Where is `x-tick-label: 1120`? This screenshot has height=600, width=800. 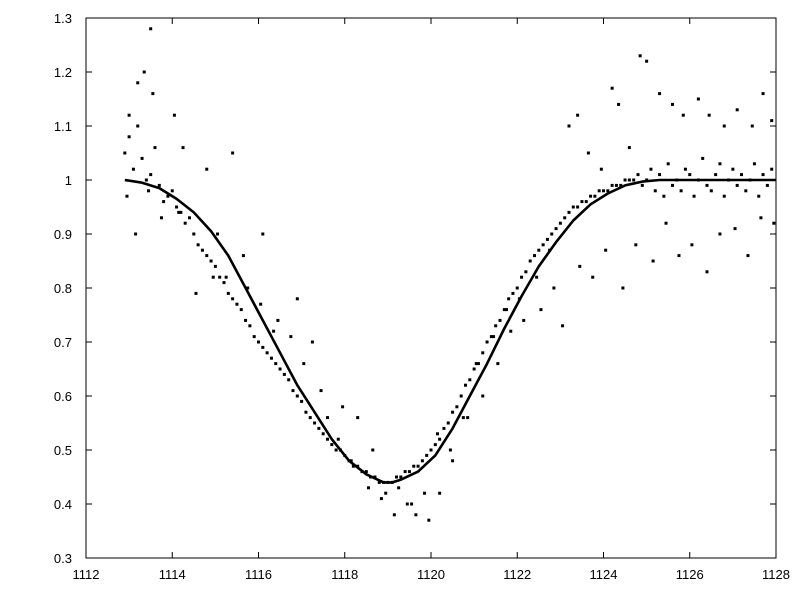 x-tick-label: 1120 is located at coordinates (431, 574).